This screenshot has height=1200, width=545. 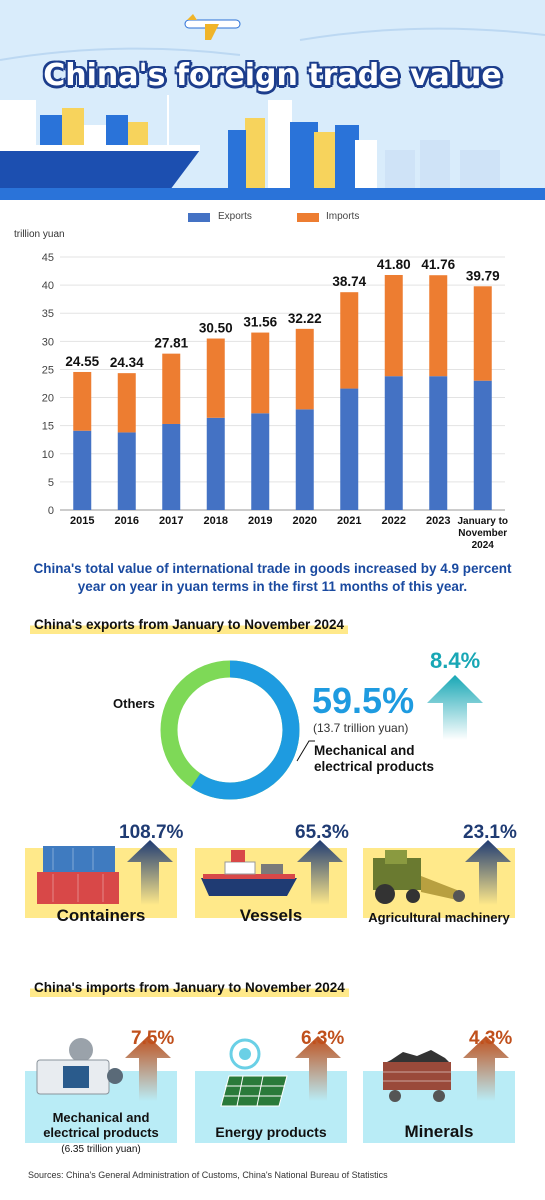 I want to click on x-tick-label: 2024, so click(x=483, y=545).